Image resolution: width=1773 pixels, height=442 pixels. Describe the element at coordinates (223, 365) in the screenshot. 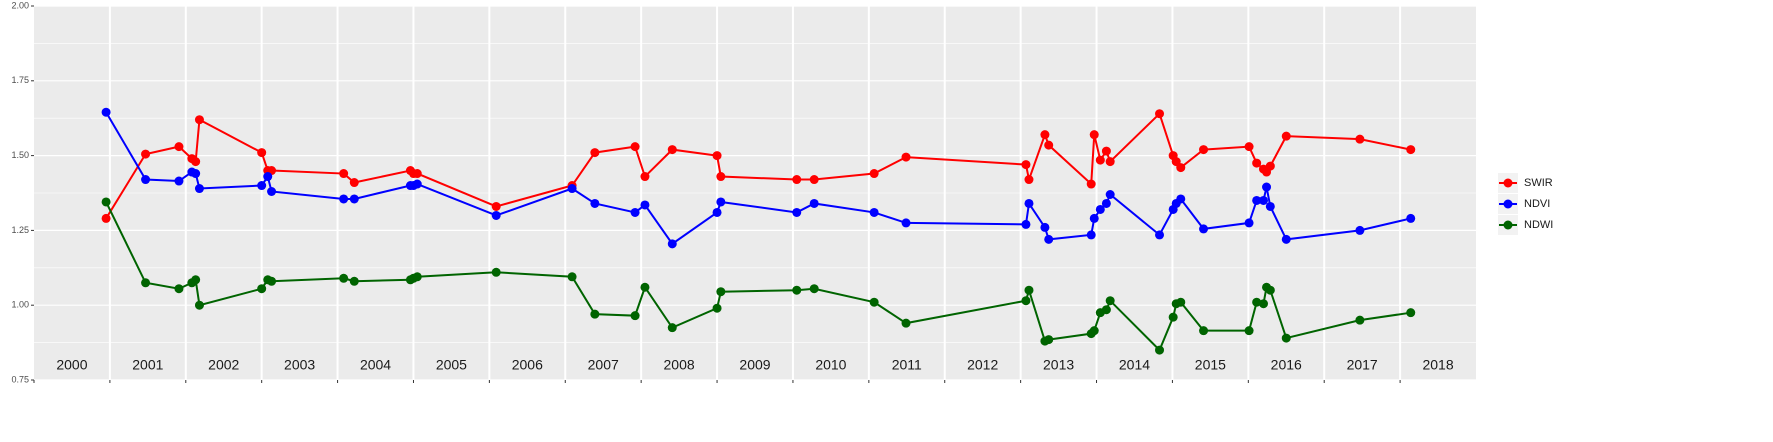

I see `x-tick-label: 2002` at that location.